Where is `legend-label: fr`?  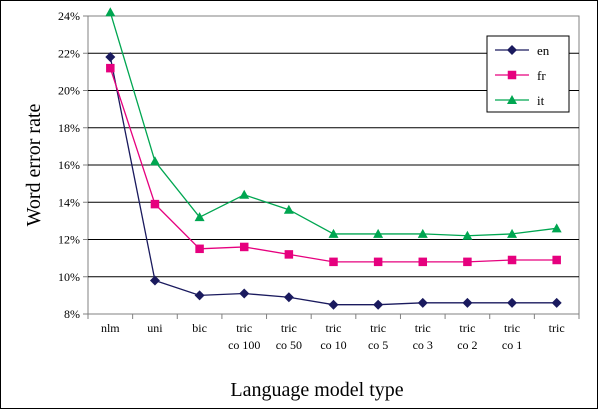 legend-label: fr is located at coordinates (541, 75).